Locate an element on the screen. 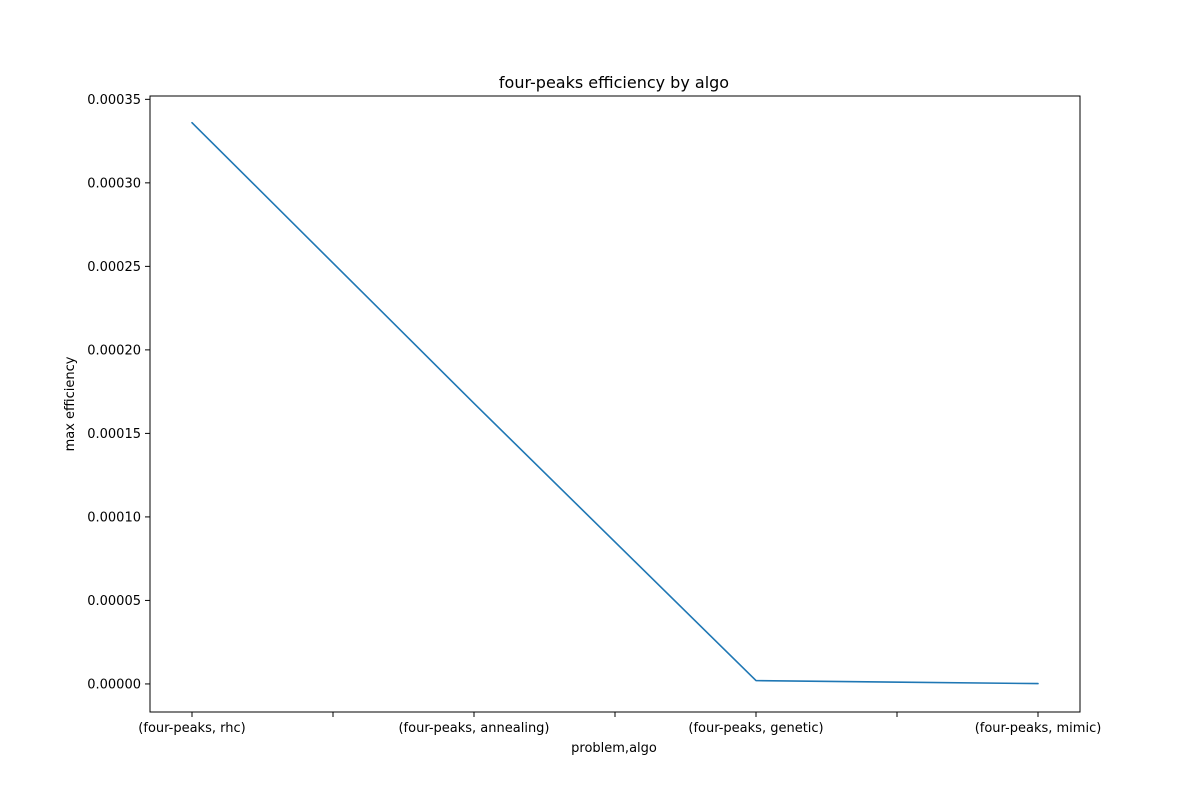 The height and width of the screenshot is (800, 1200). x-tick-label: (four-peaks, rhc) is located at coordinates (191, 728).